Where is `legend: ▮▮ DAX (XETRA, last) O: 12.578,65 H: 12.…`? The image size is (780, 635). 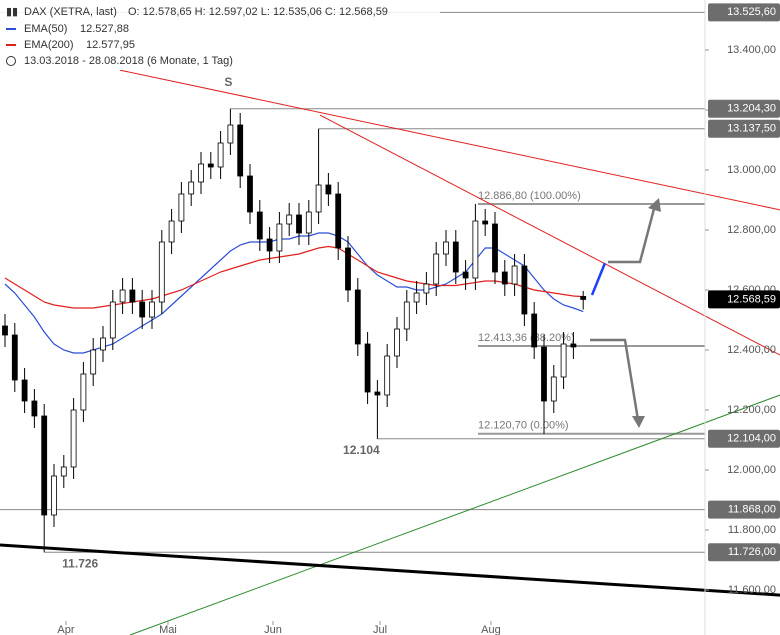 legend: ▮▮ DAX (XETRA, last) O: 12.578,65 H: 12.… is located at coordinates (220, 35).